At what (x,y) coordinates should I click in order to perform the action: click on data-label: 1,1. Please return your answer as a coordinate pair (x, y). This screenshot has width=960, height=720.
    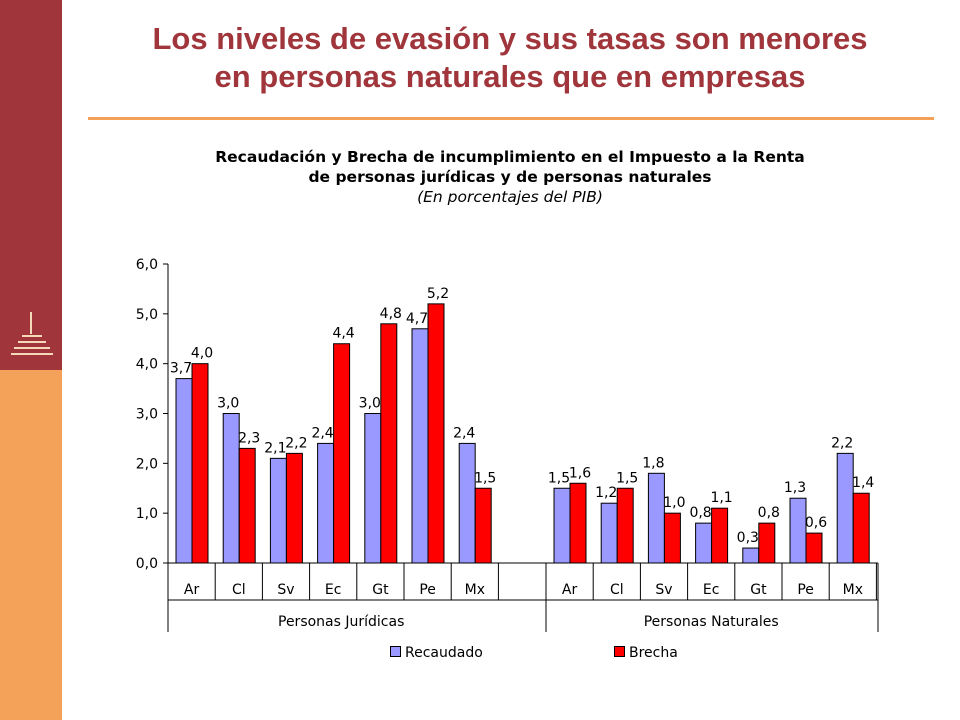
    Looking at the image, I should click on (721, 498).